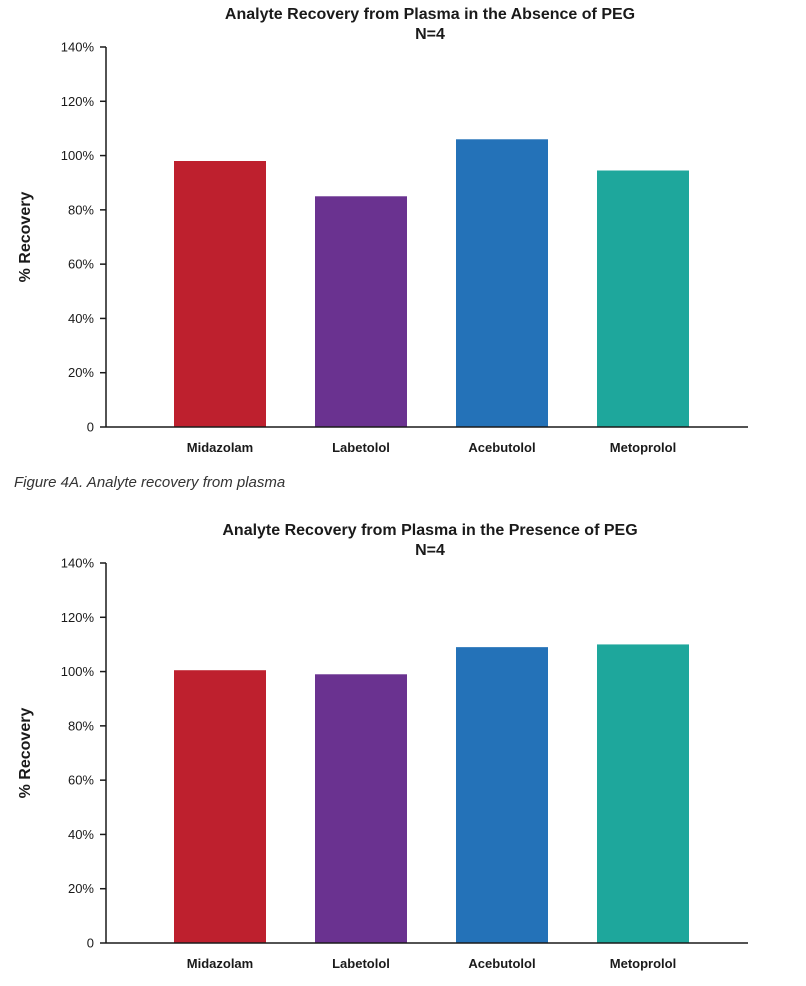  Describe the element at coordinates (90, 427) in the screenshot. I see `chart1-y-tick-label: 0` at that location.